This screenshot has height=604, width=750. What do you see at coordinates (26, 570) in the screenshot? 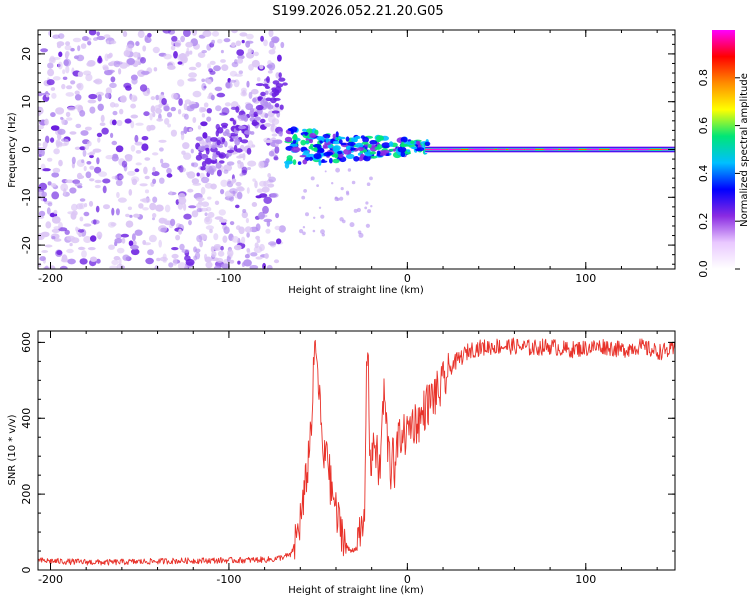
I see `y-tick-label: 0` at bounding box center [26, 570].